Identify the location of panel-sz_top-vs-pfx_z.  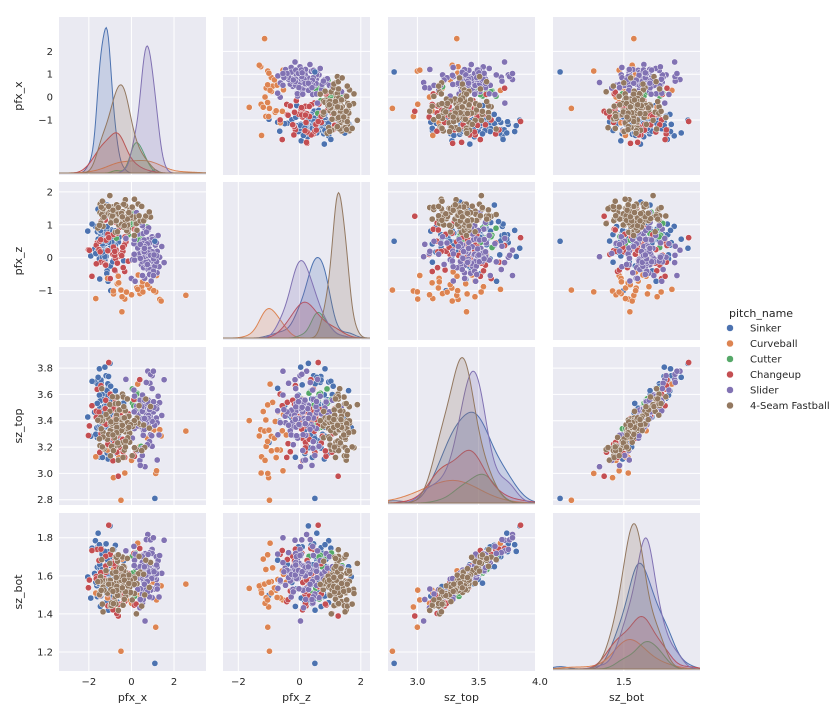
(296, 426).